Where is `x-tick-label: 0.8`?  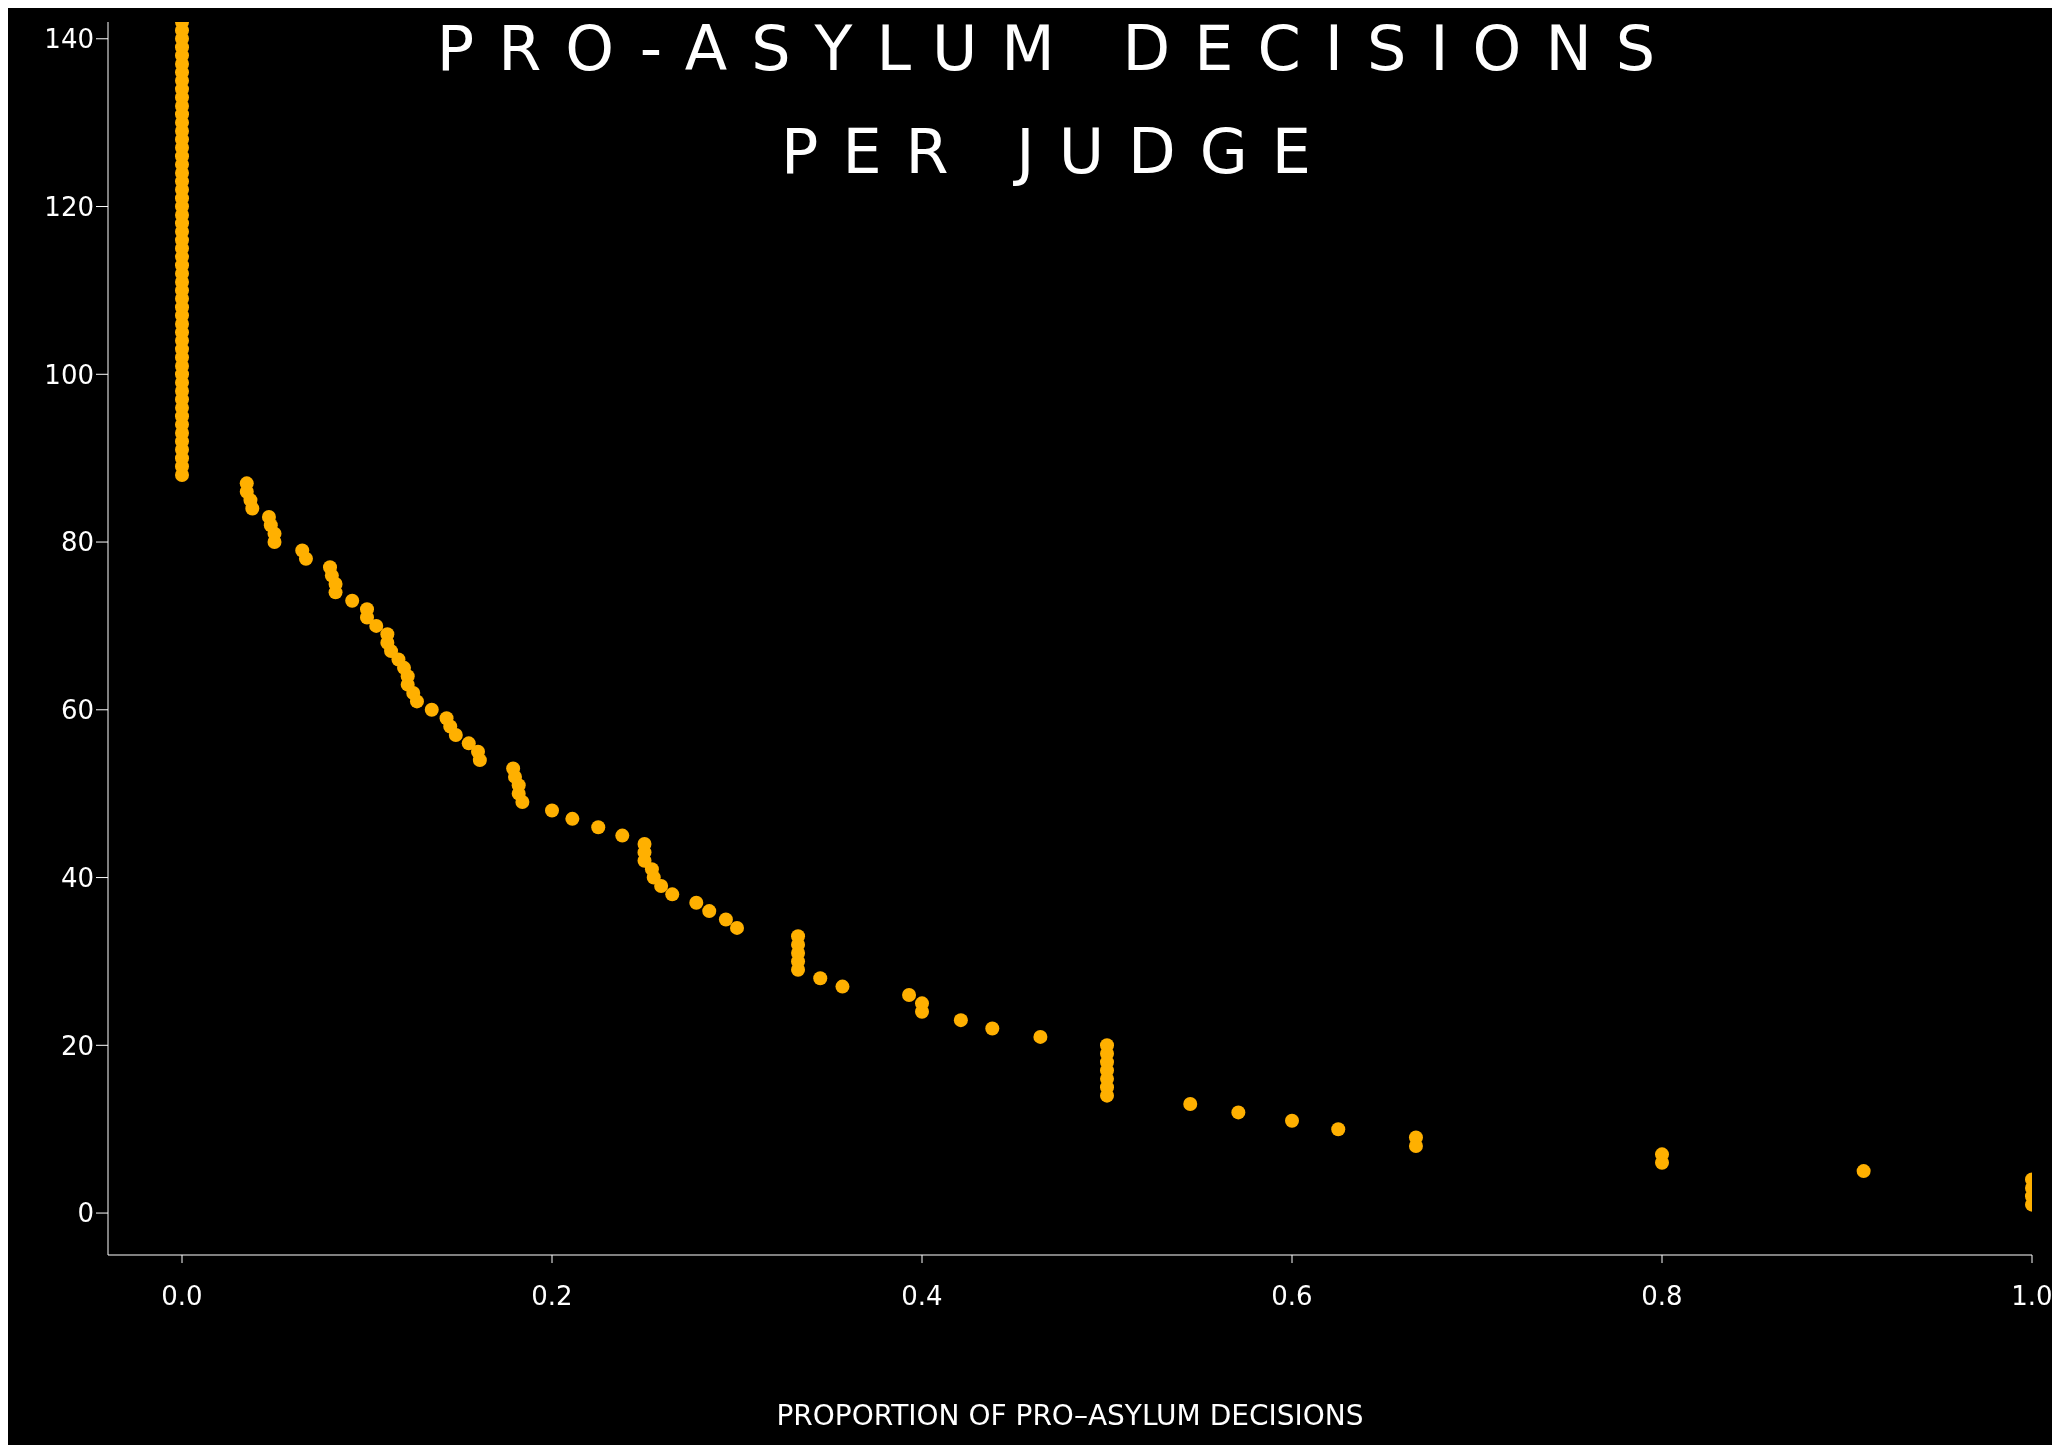
x-tick-label: 0.8 is located at coordinates (1662, 1296).